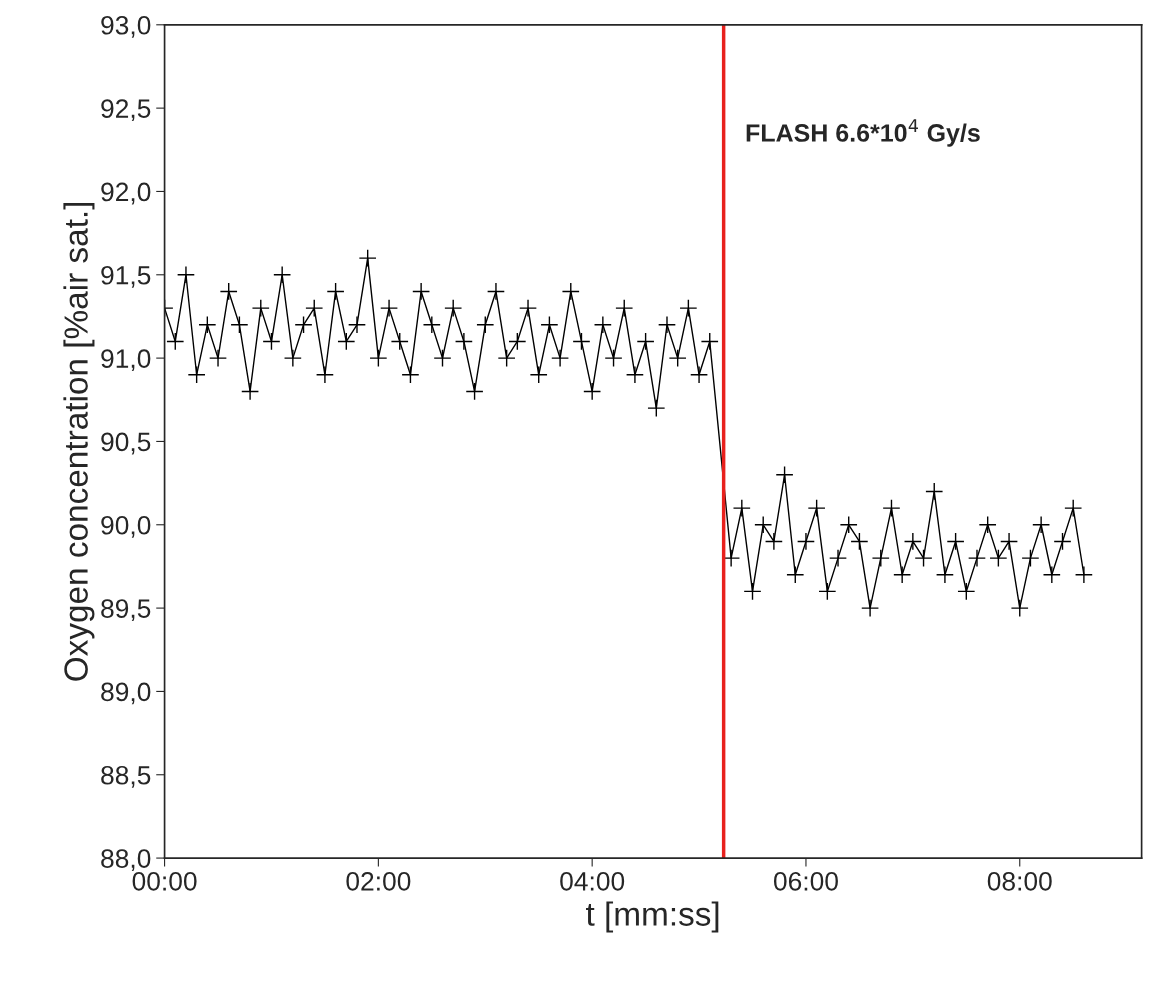  Describe the element at coordinates (863, 133) in the screenshot. I see `ref-line-label: FLASH 6.6*10$^{4}$ Gy/s` at that location.